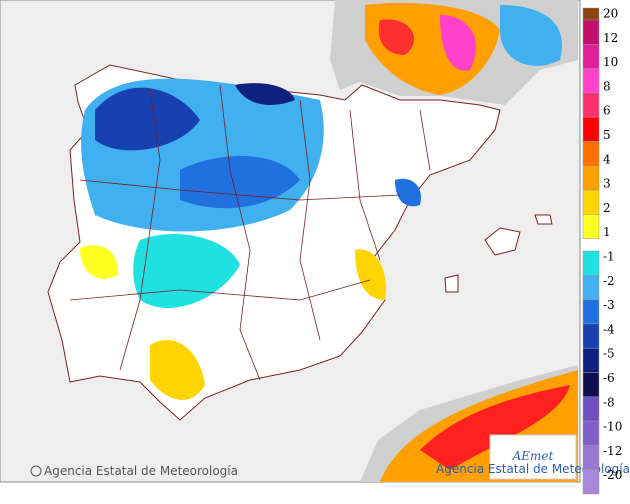 This screenshot has width=630, height=504. What do you see at coordinates (607, 86) in the screenshot?
I see `legend-label: 8` at bounding box center [607, 86].